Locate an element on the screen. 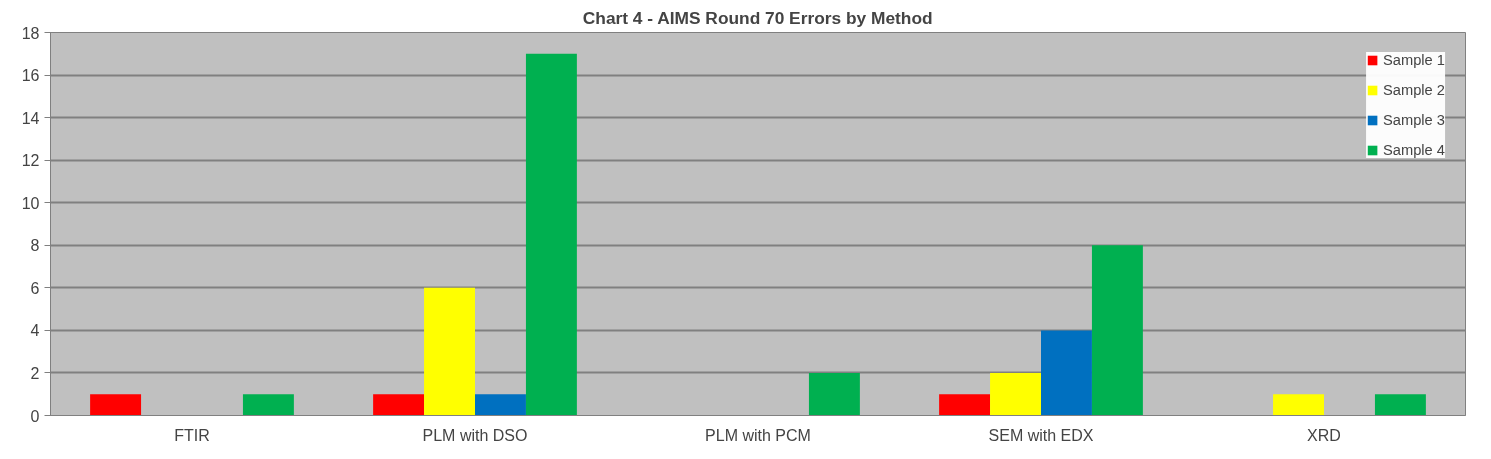 The height and width of the screenshot is (459, 1491). y-tick-label: 6 is located at coordinates (35, 288).